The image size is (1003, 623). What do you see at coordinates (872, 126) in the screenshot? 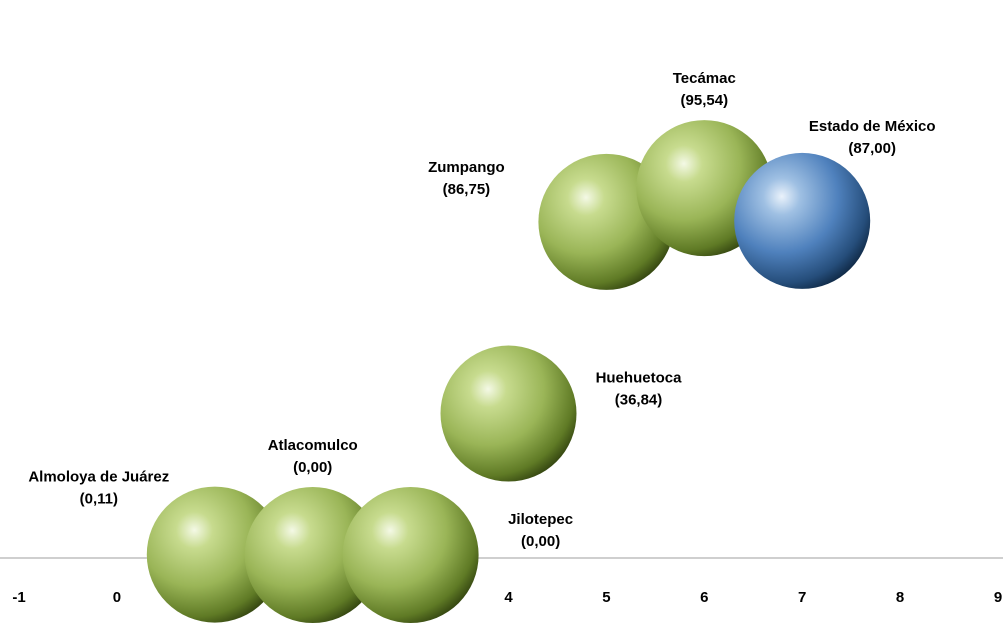
I see `point-name-estado-de-m-xico: Estado de México` at bounding box center [872, 126].